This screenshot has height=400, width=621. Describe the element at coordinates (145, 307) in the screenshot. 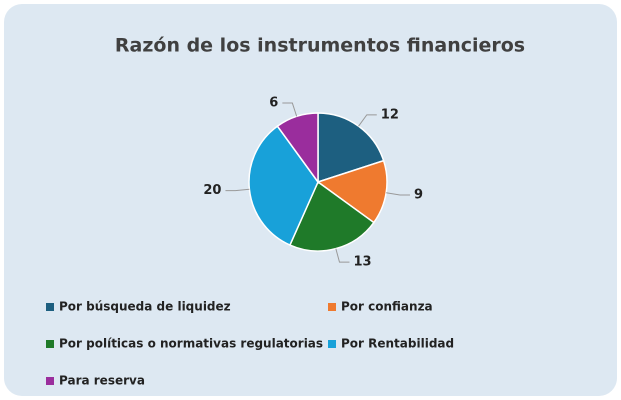

I see `legend-label: Por búsqueda de liquidez` at that location.